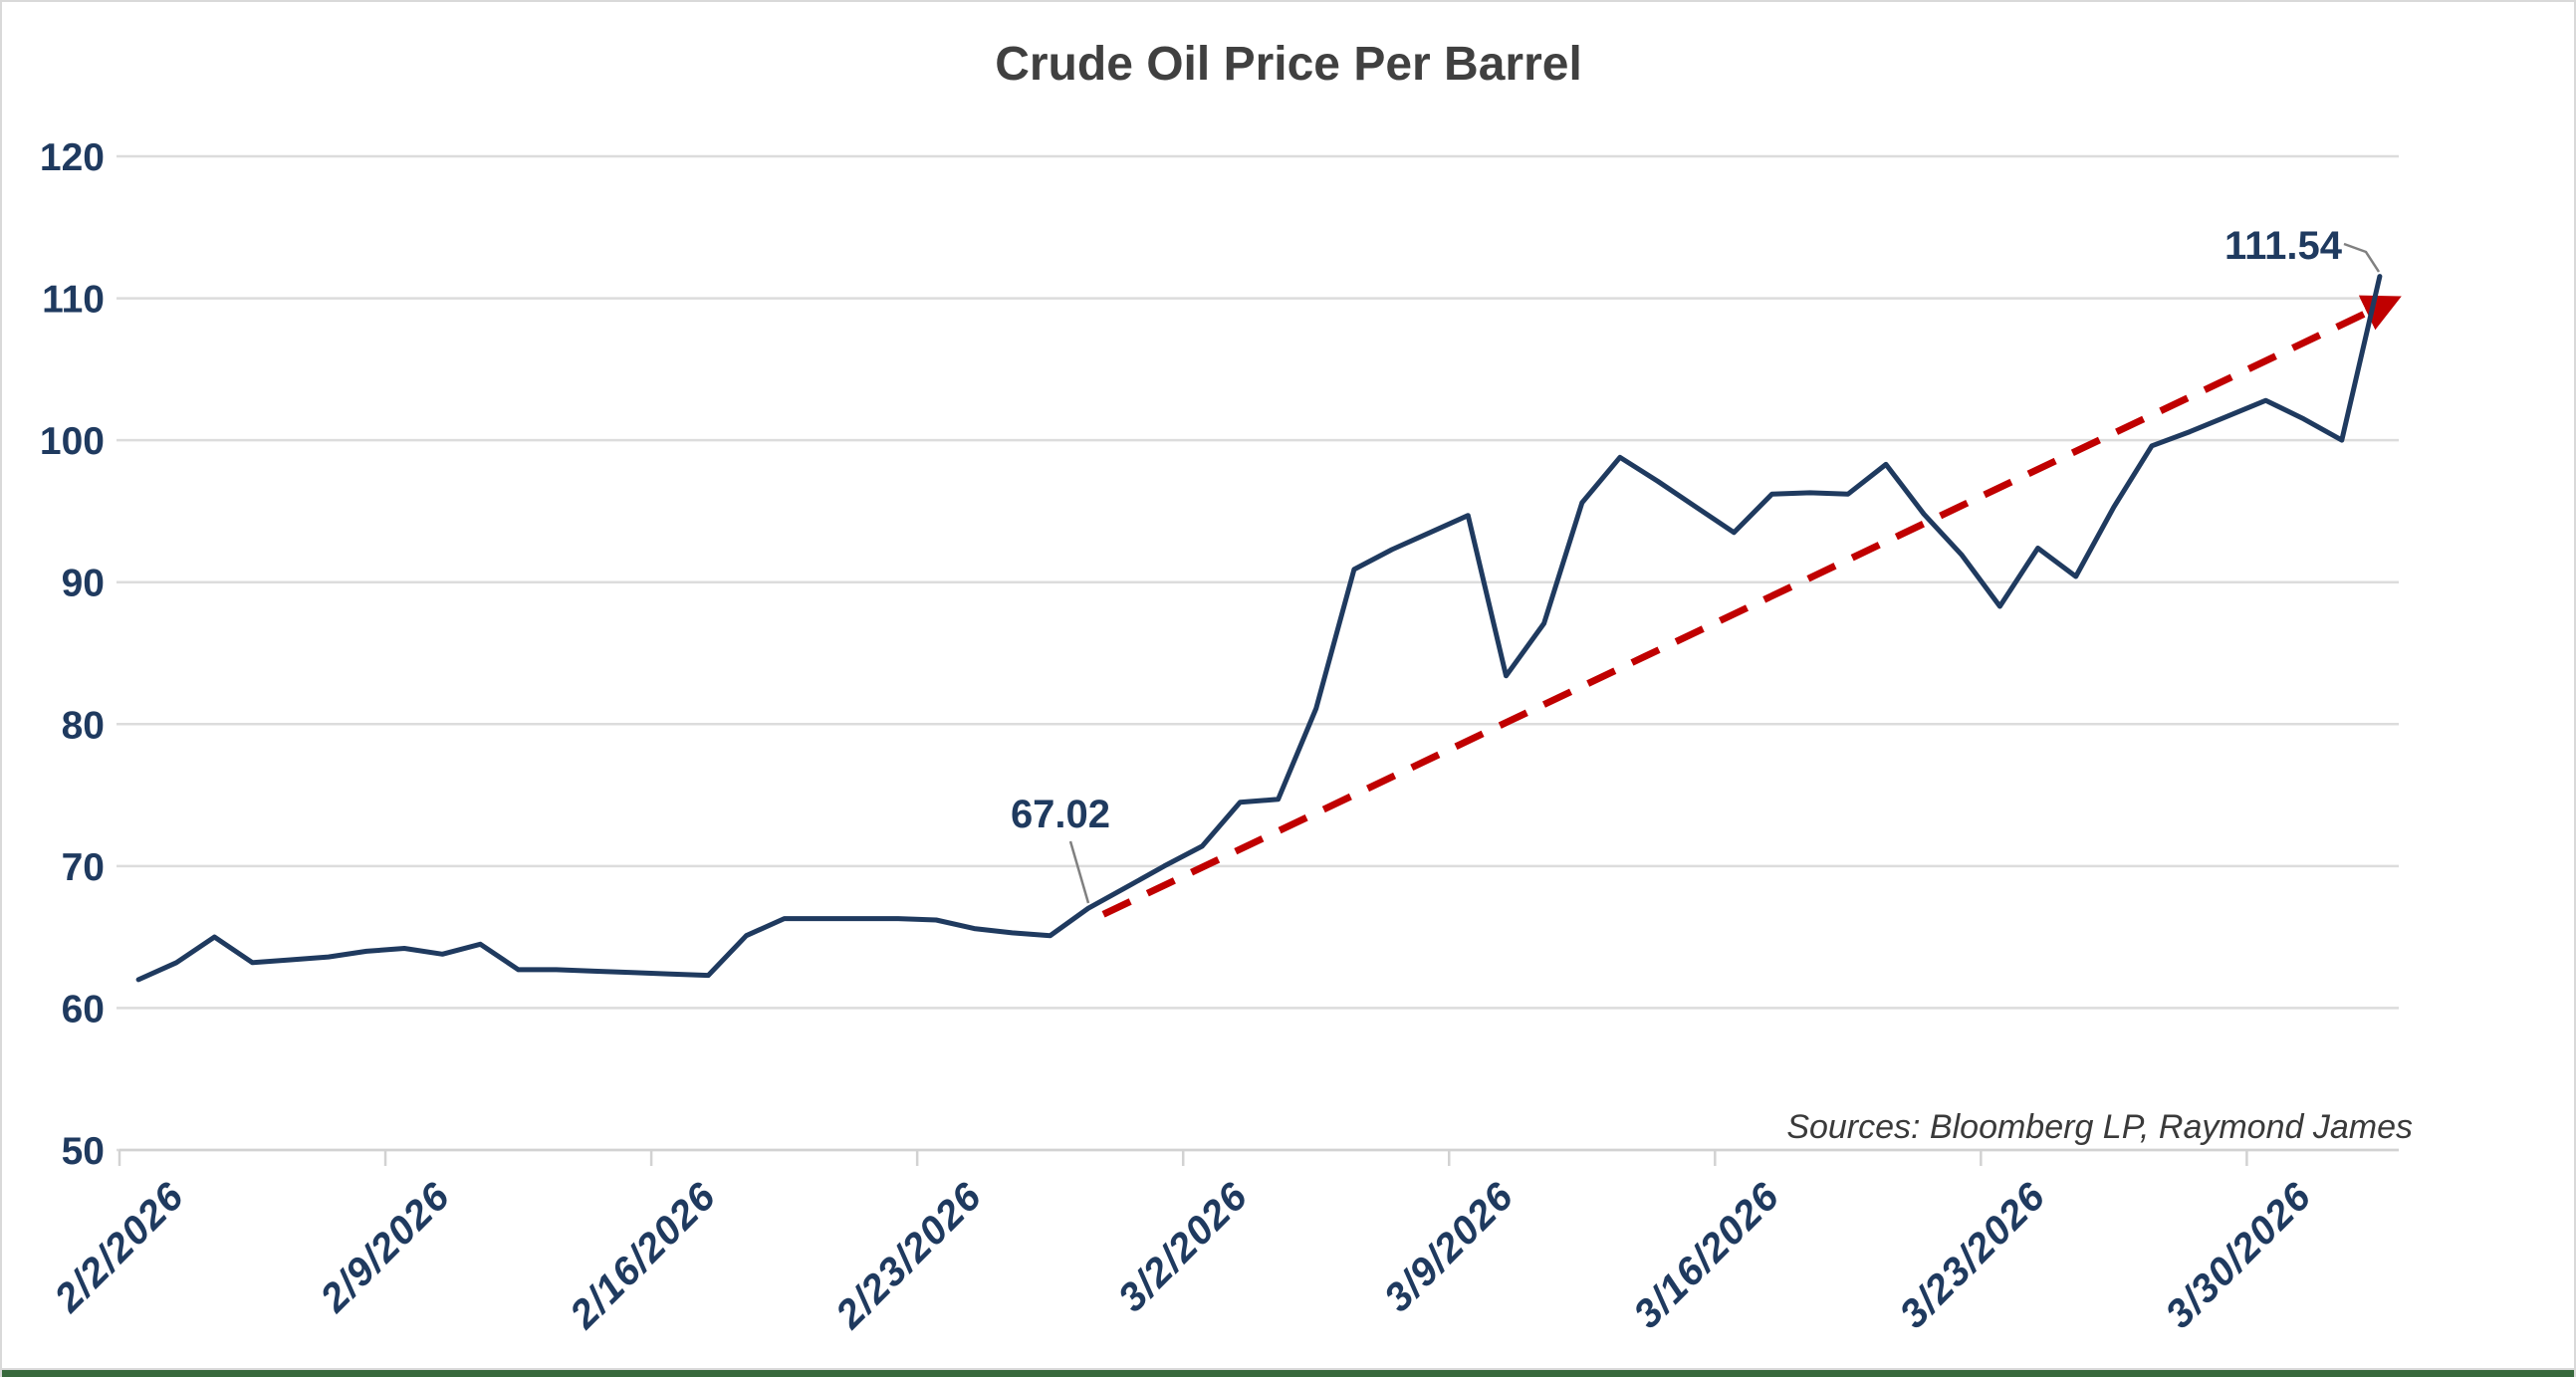  What do you see at coordinates (1288, 1372) in the screenshot?
I see `bottom-edge-strip` at bounding box center [1288, 1372].